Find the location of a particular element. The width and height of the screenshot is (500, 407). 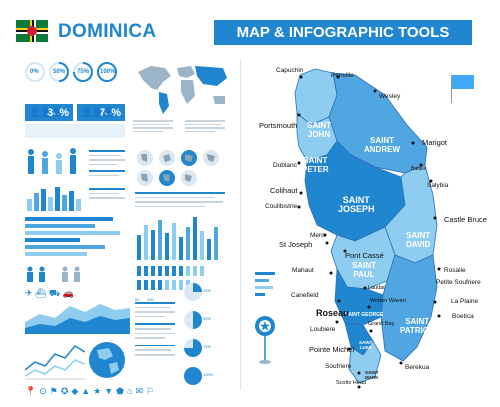

place-label: Coulibistrie is located at coordinates (281, 206).